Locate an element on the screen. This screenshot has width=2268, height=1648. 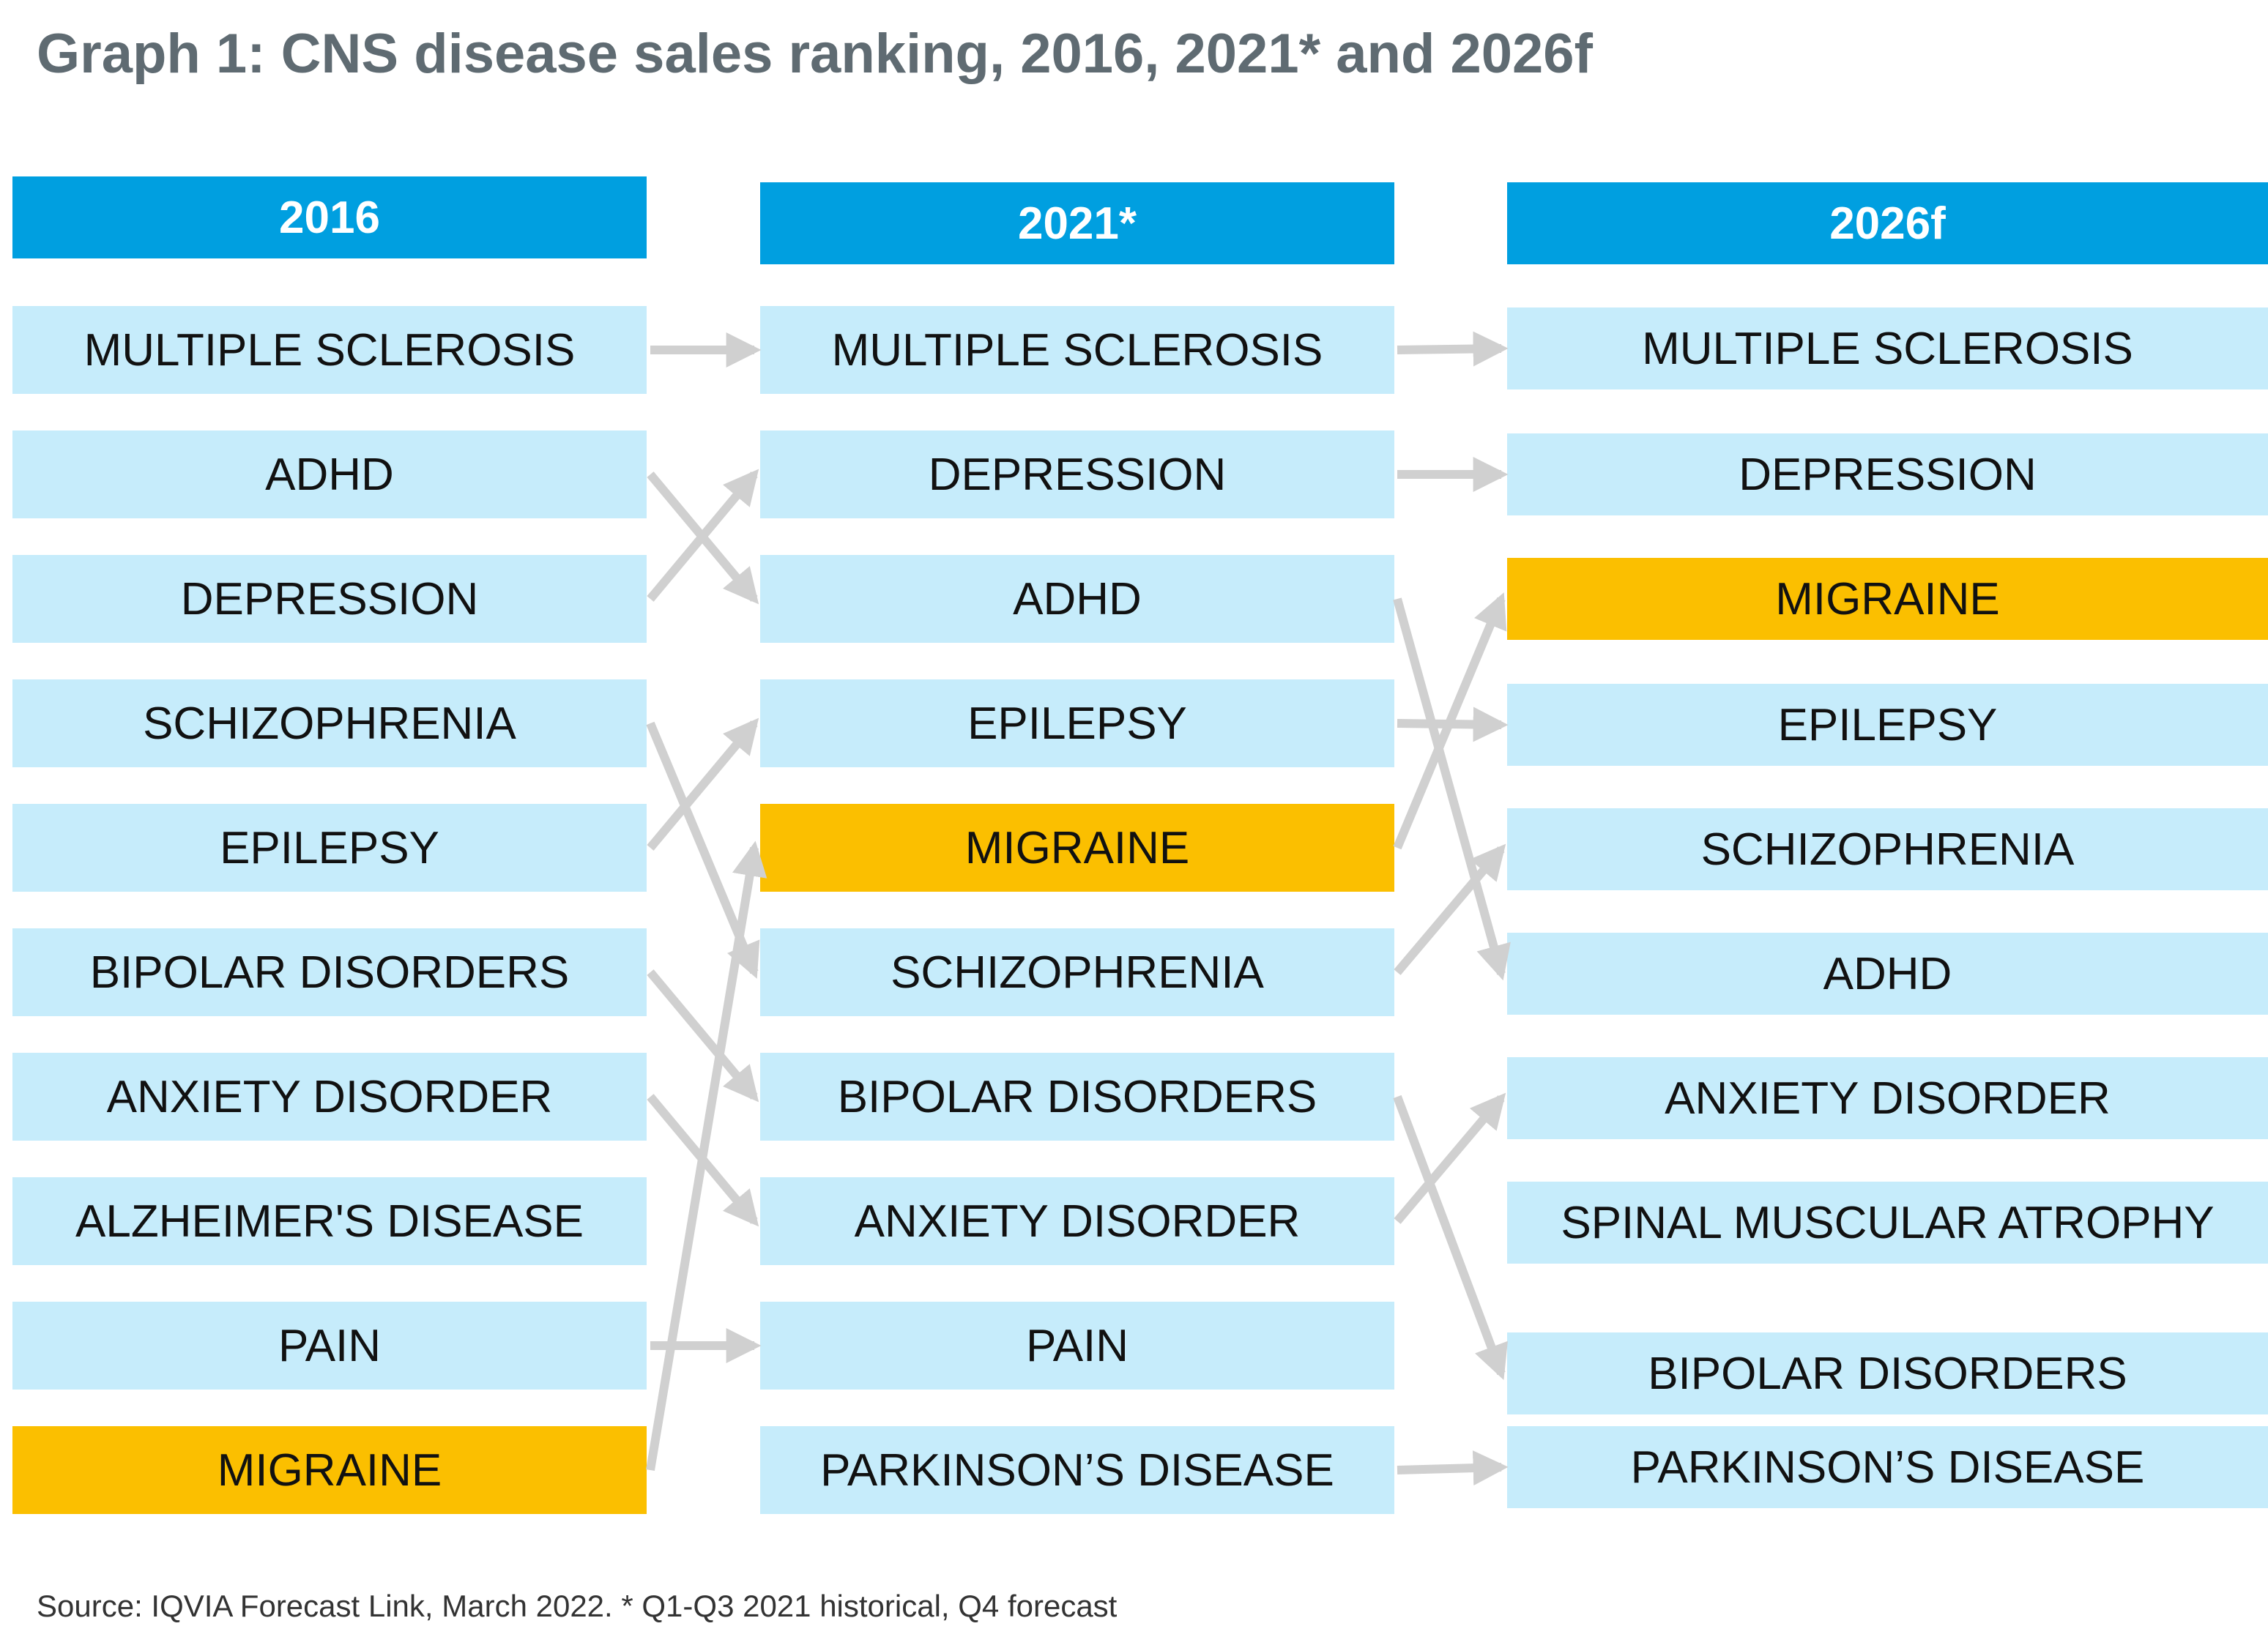
rank-2021-item: SCHIZOPHRENIA is located at coordinates (1077, 972).